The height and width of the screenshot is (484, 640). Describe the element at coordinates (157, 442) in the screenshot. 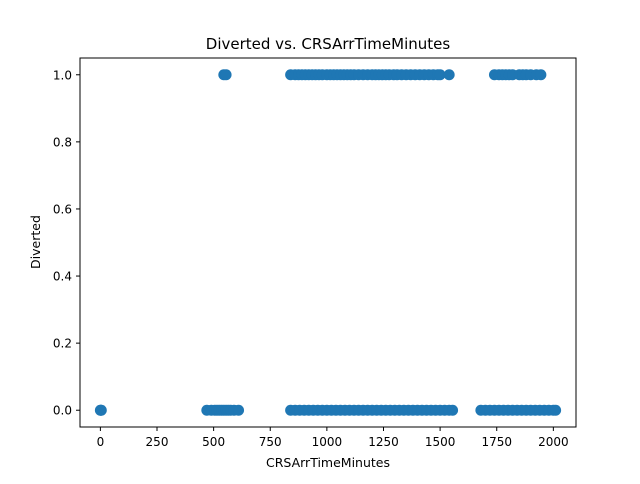

I see `x-tick-label: 250` at that location.